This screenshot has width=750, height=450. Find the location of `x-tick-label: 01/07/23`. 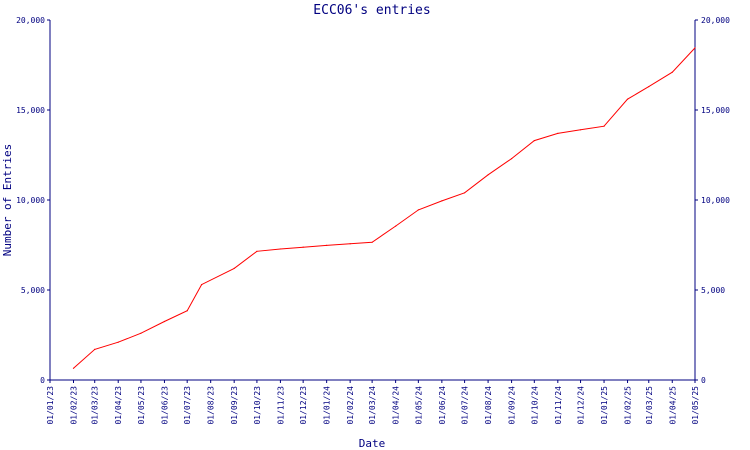

x-tick-label: 01/07/23 is located at coordinates (187, 405).